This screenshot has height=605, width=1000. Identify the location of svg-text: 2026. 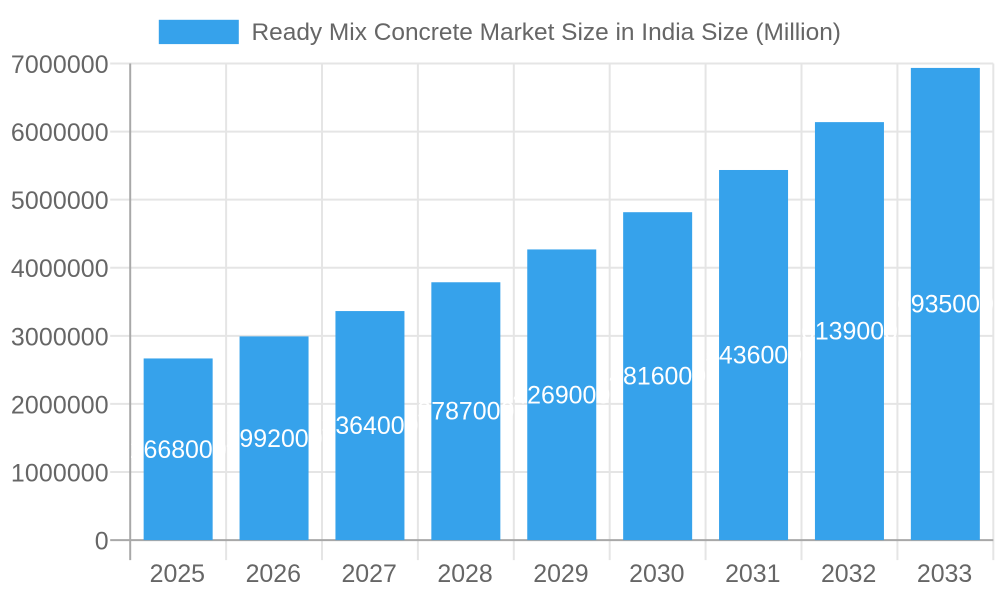
(273, 574).